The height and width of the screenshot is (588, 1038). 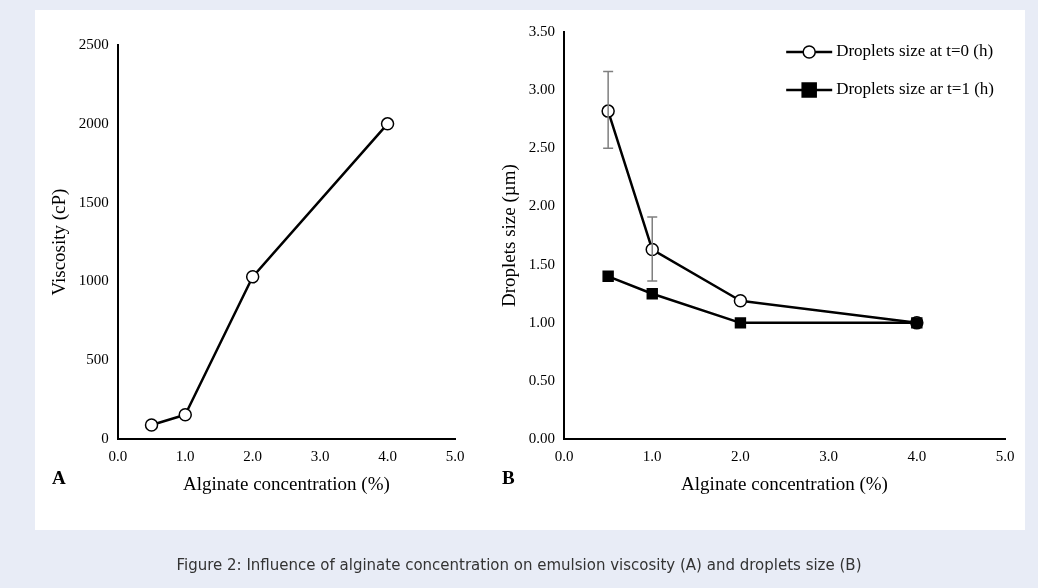 What do you see at coordinates (542, 321) in the screenshot?
I see `y-tick-label: 1.00` at bounding box center [542, 321].